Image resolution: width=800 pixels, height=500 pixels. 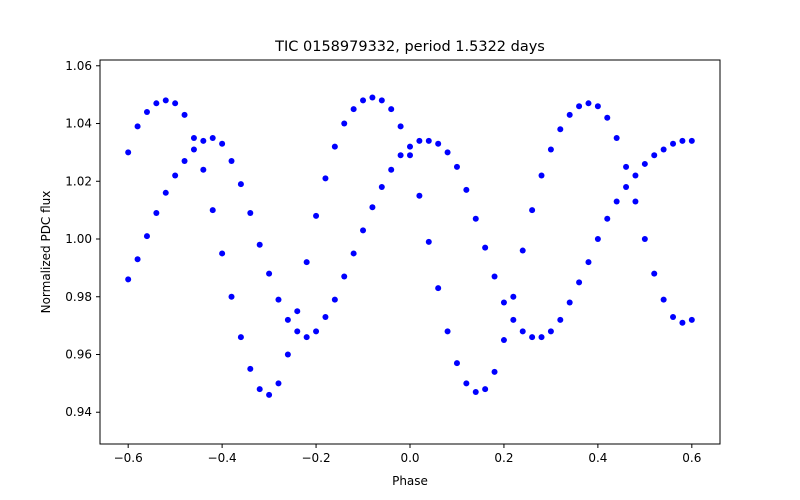 What do you see at coordinates (503, 458) in the screenshot?
I see `x-tick-label: 0.2` at bounding box center [503, 458].